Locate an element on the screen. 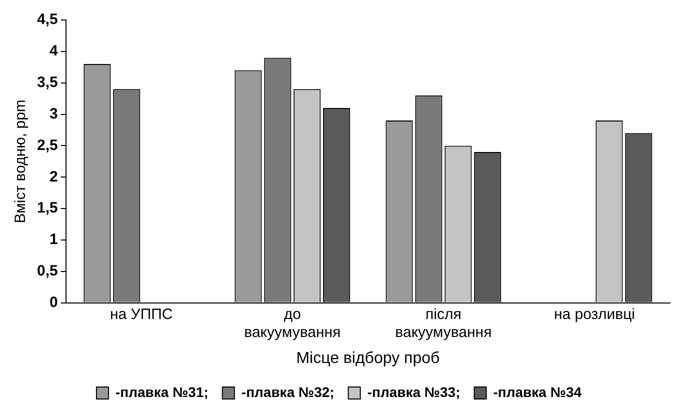 This screenshot has width=688, height=418. y-tick-label: 2,5 is located at coordinates (47, 145).